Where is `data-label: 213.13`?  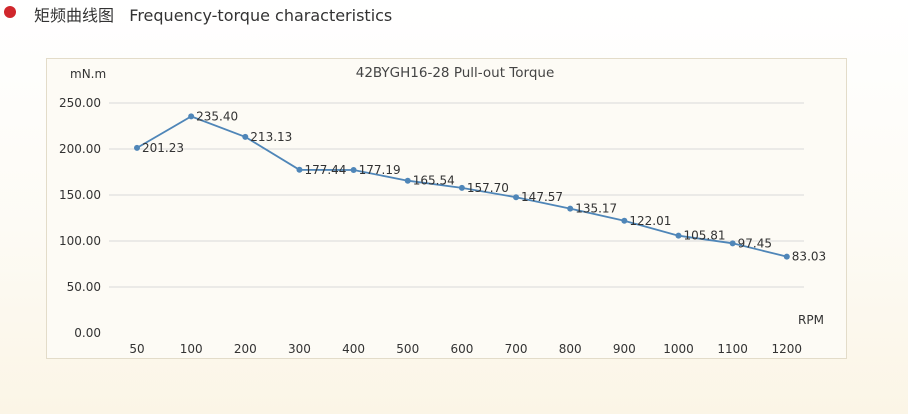
data-label: 213.13 is located at coordinates (271, 137).